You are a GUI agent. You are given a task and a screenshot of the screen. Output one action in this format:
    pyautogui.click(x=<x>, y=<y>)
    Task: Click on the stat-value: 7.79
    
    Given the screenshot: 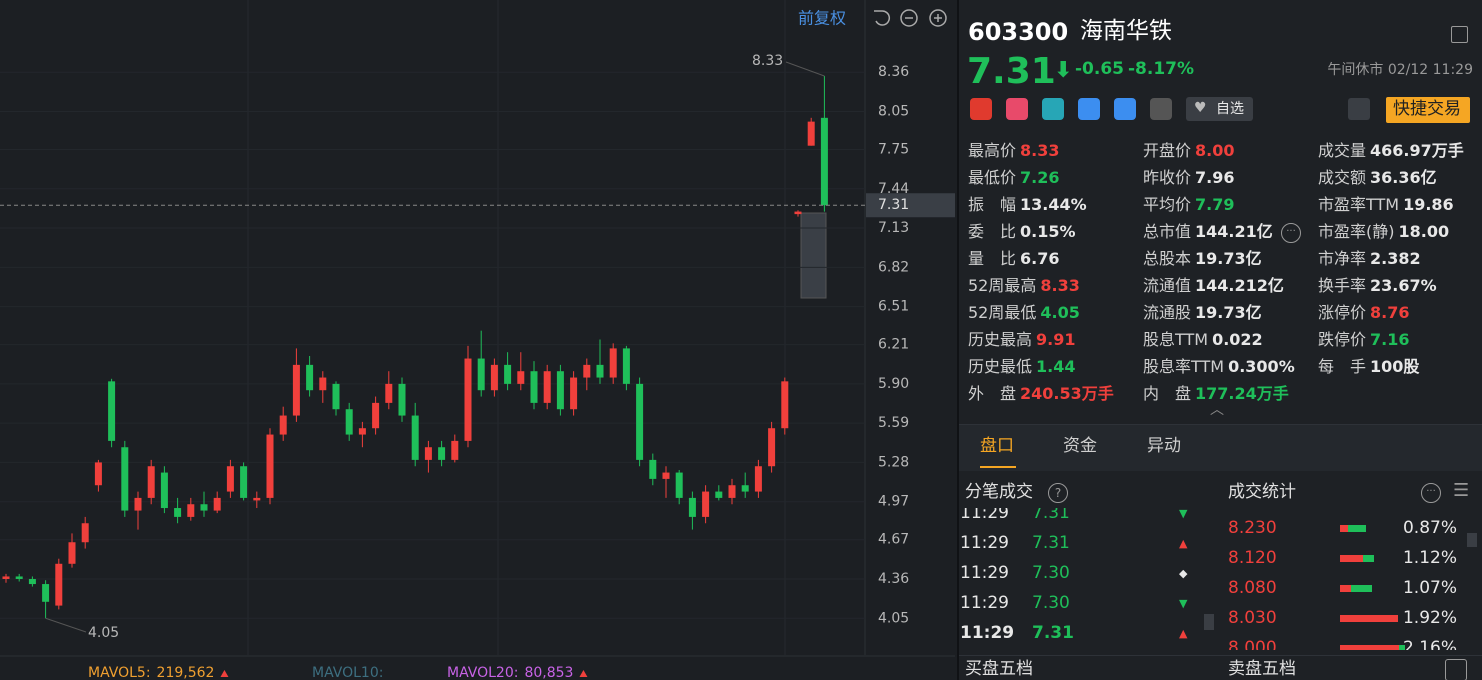 What is the action you would take?
    pyautogui.click(x=1215, y=204)
    